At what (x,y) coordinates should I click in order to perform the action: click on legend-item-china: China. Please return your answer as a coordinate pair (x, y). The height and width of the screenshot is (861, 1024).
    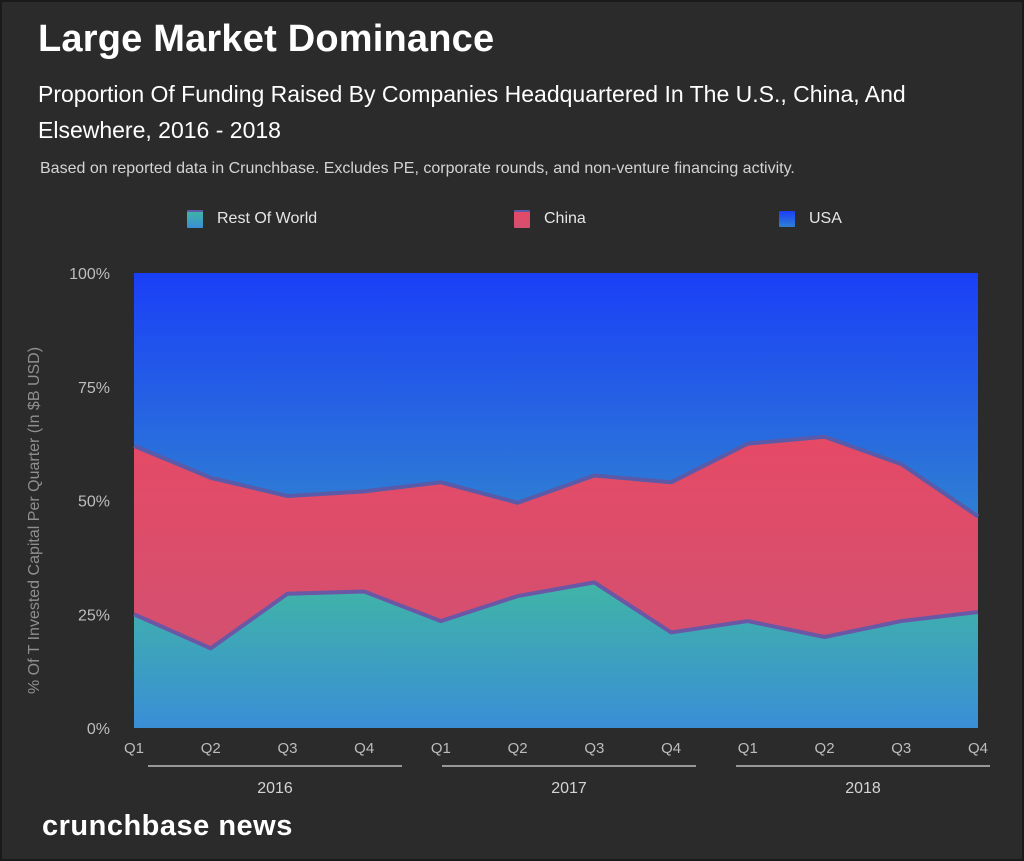
    Looking at the image, I should click on (550, 219).